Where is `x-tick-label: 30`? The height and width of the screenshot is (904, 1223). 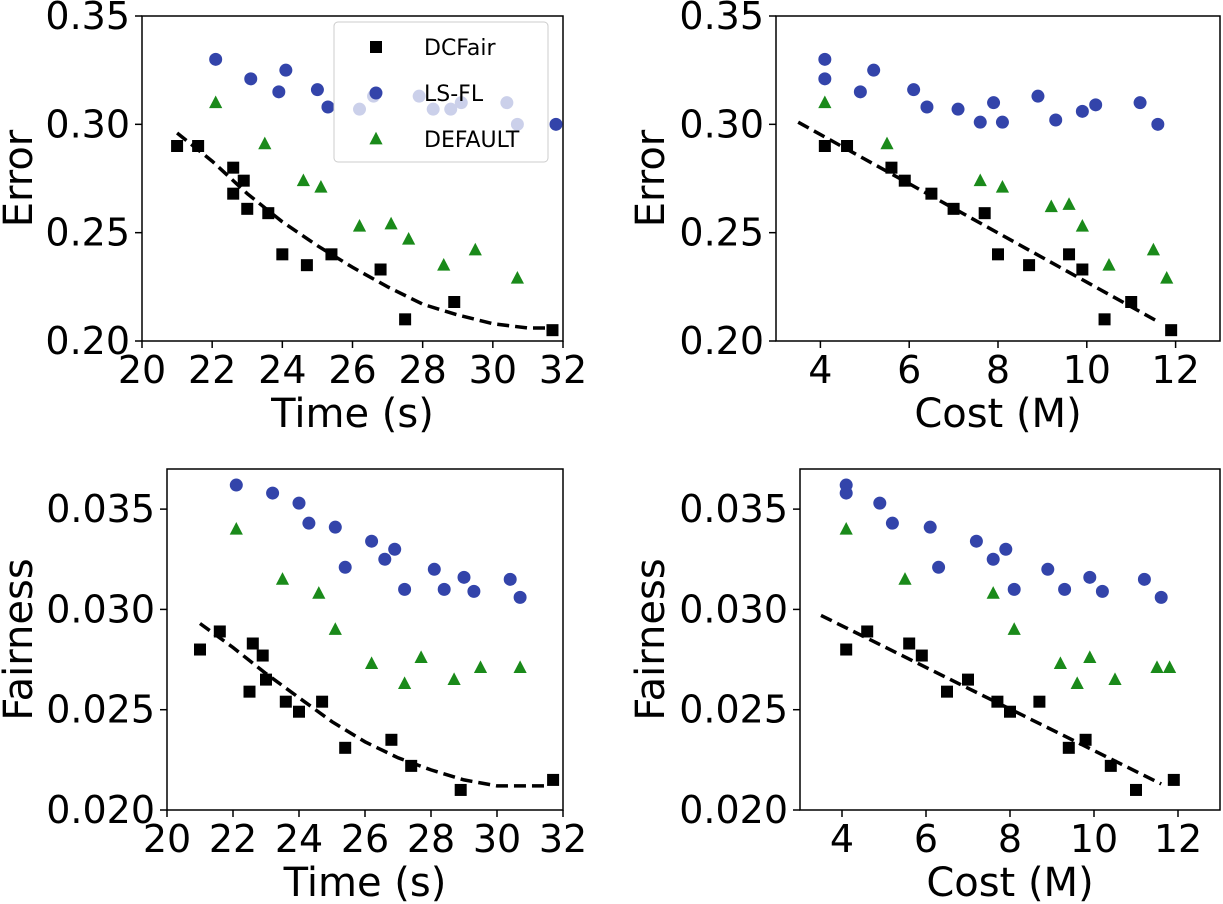 x-tick-label: 30 is located at coordinates (493, 370).